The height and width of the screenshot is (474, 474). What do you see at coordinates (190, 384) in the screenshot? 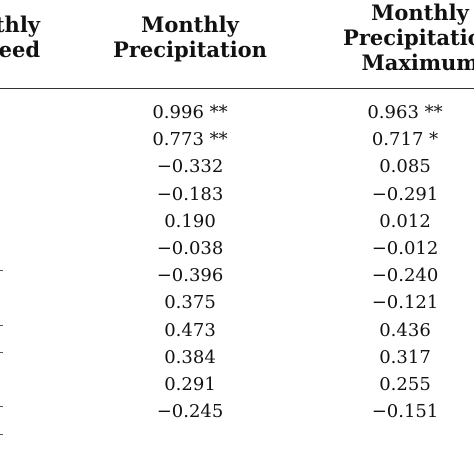
I see `cell-monthly-precipitation: 0.291` at bounding box center [190, 384].